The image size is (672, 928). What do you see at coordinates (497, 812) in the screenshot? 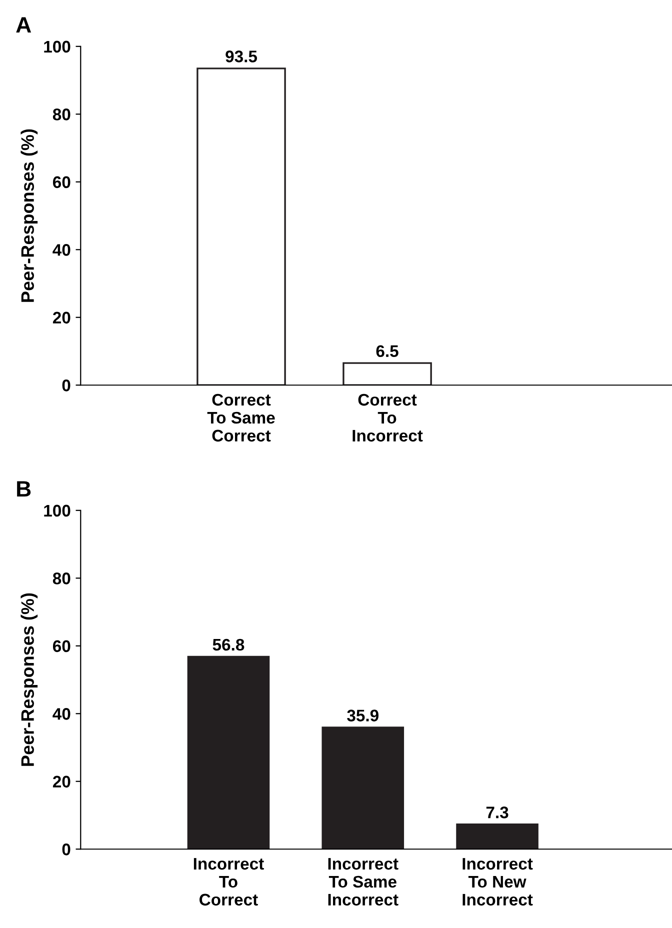
I see `data-label: 7.3` at bounding box center [497, 812].